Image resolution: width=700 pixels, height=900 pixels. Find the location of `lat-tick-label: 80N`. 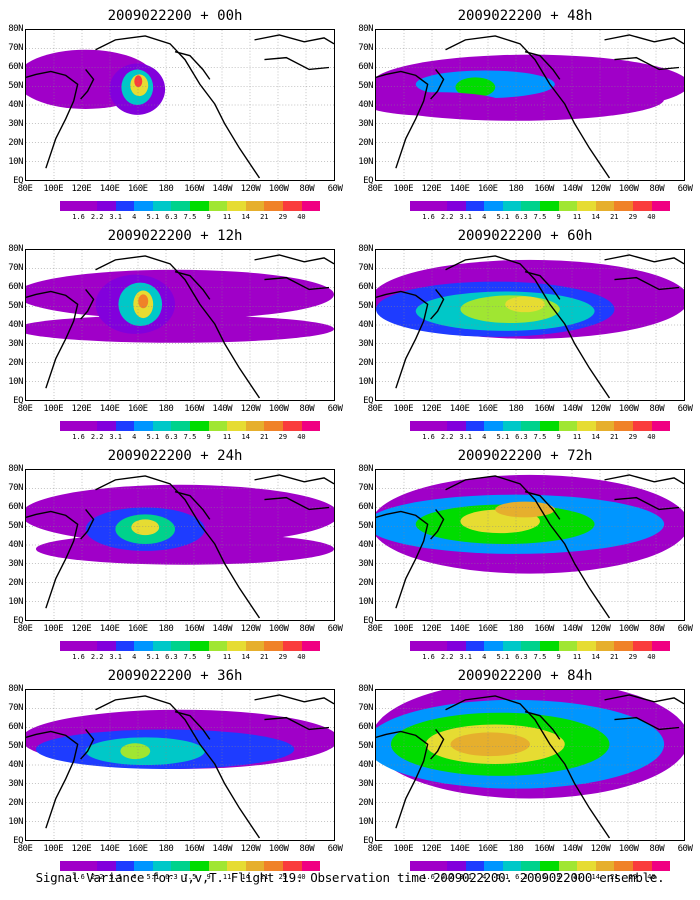

lat-tick-label: 80N is located at coordinates (365, 469).